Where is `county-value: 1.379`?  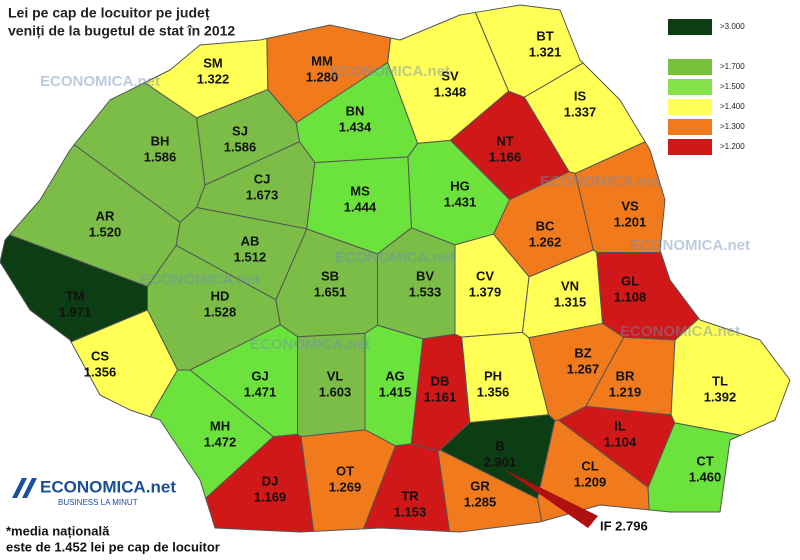
county-value: 1.379 is located at coordinates (485, 291).